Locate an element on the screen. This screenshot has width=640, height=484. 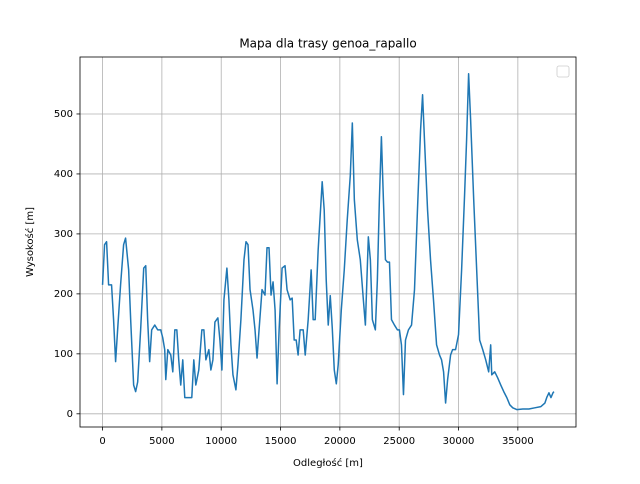
y-axis-label: Wysokość [m] is located at coordinates (30, 242).